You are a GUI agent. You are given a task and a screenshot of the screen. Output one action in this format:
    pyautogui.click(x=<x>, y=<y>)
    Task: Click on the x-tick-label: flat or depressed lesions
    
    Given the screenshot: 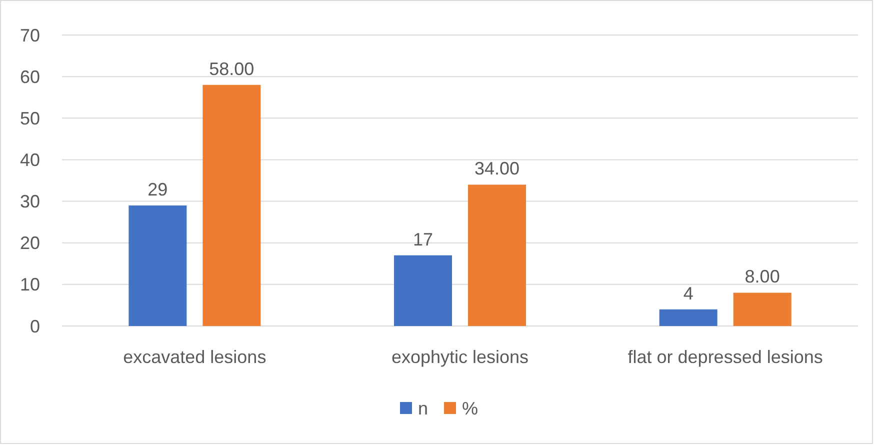 What is the action you would take?
    pyautogui.click(x=725, y=357)
    